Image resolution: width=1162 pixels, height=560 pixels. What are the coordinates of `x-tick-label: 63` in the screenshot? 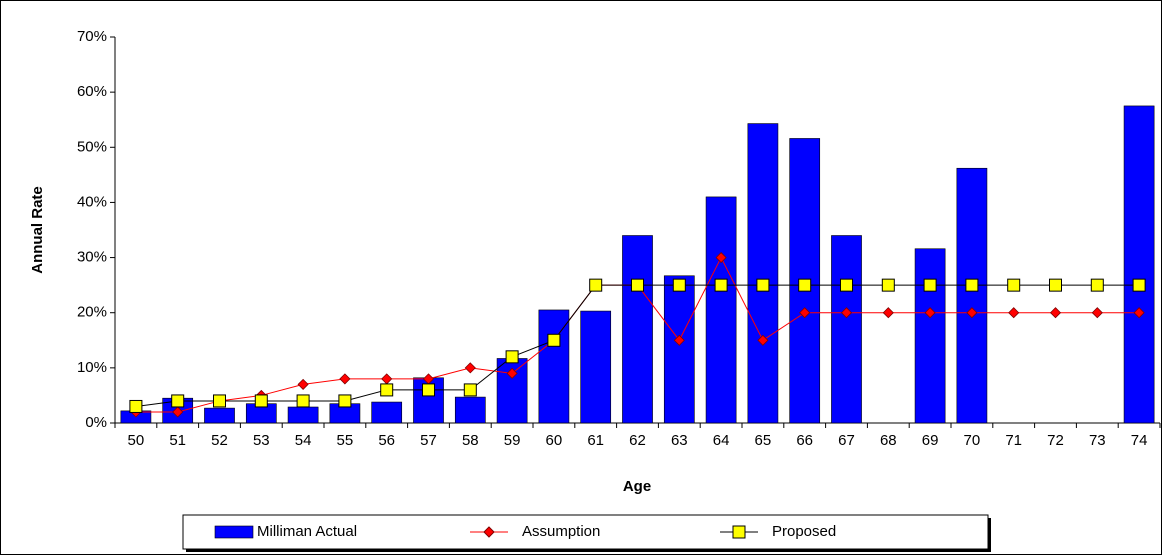 It's located at (679, 440).